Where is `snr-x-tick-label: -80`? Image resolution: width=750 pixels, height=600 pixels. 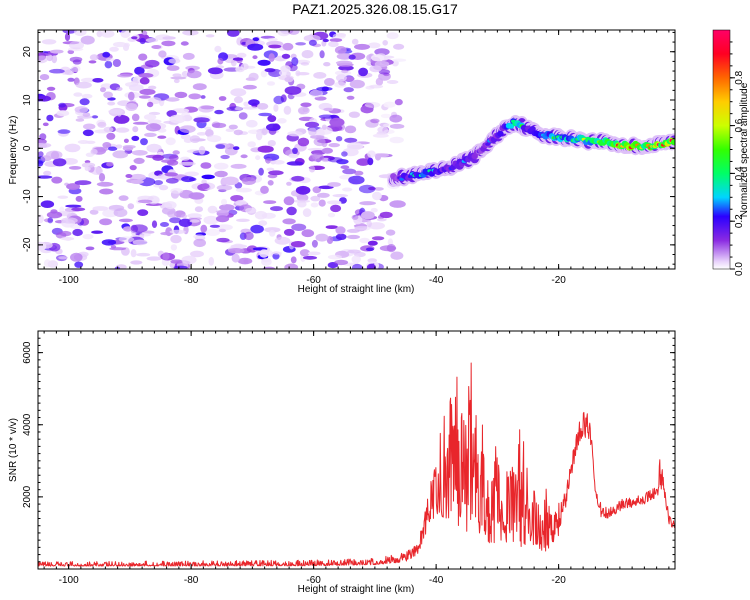 snr-x-tick-label: -80 is located at coordinates (191, 580).